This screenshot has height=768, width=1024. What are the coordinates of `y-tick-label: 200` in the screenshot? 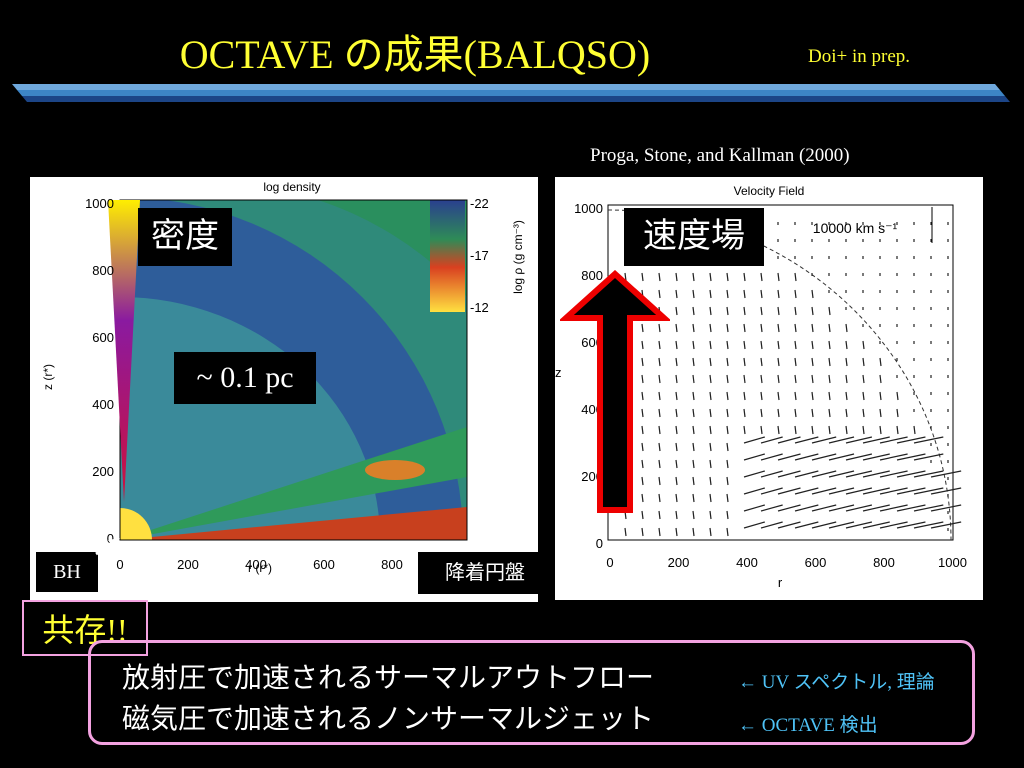 It's located at (103, 471).